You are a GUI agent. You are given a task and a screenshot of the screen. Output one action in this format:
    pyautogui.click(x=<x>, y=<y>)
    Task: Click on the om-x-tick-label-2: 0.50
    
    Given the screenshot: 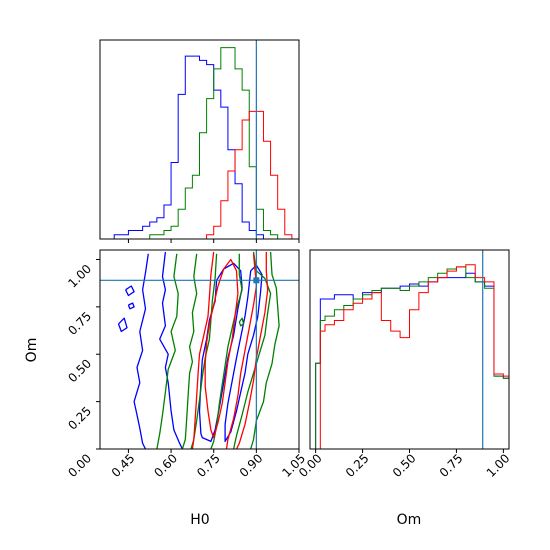 What is the action you would take?
    pyautogui.click(x=404, y=465)
    